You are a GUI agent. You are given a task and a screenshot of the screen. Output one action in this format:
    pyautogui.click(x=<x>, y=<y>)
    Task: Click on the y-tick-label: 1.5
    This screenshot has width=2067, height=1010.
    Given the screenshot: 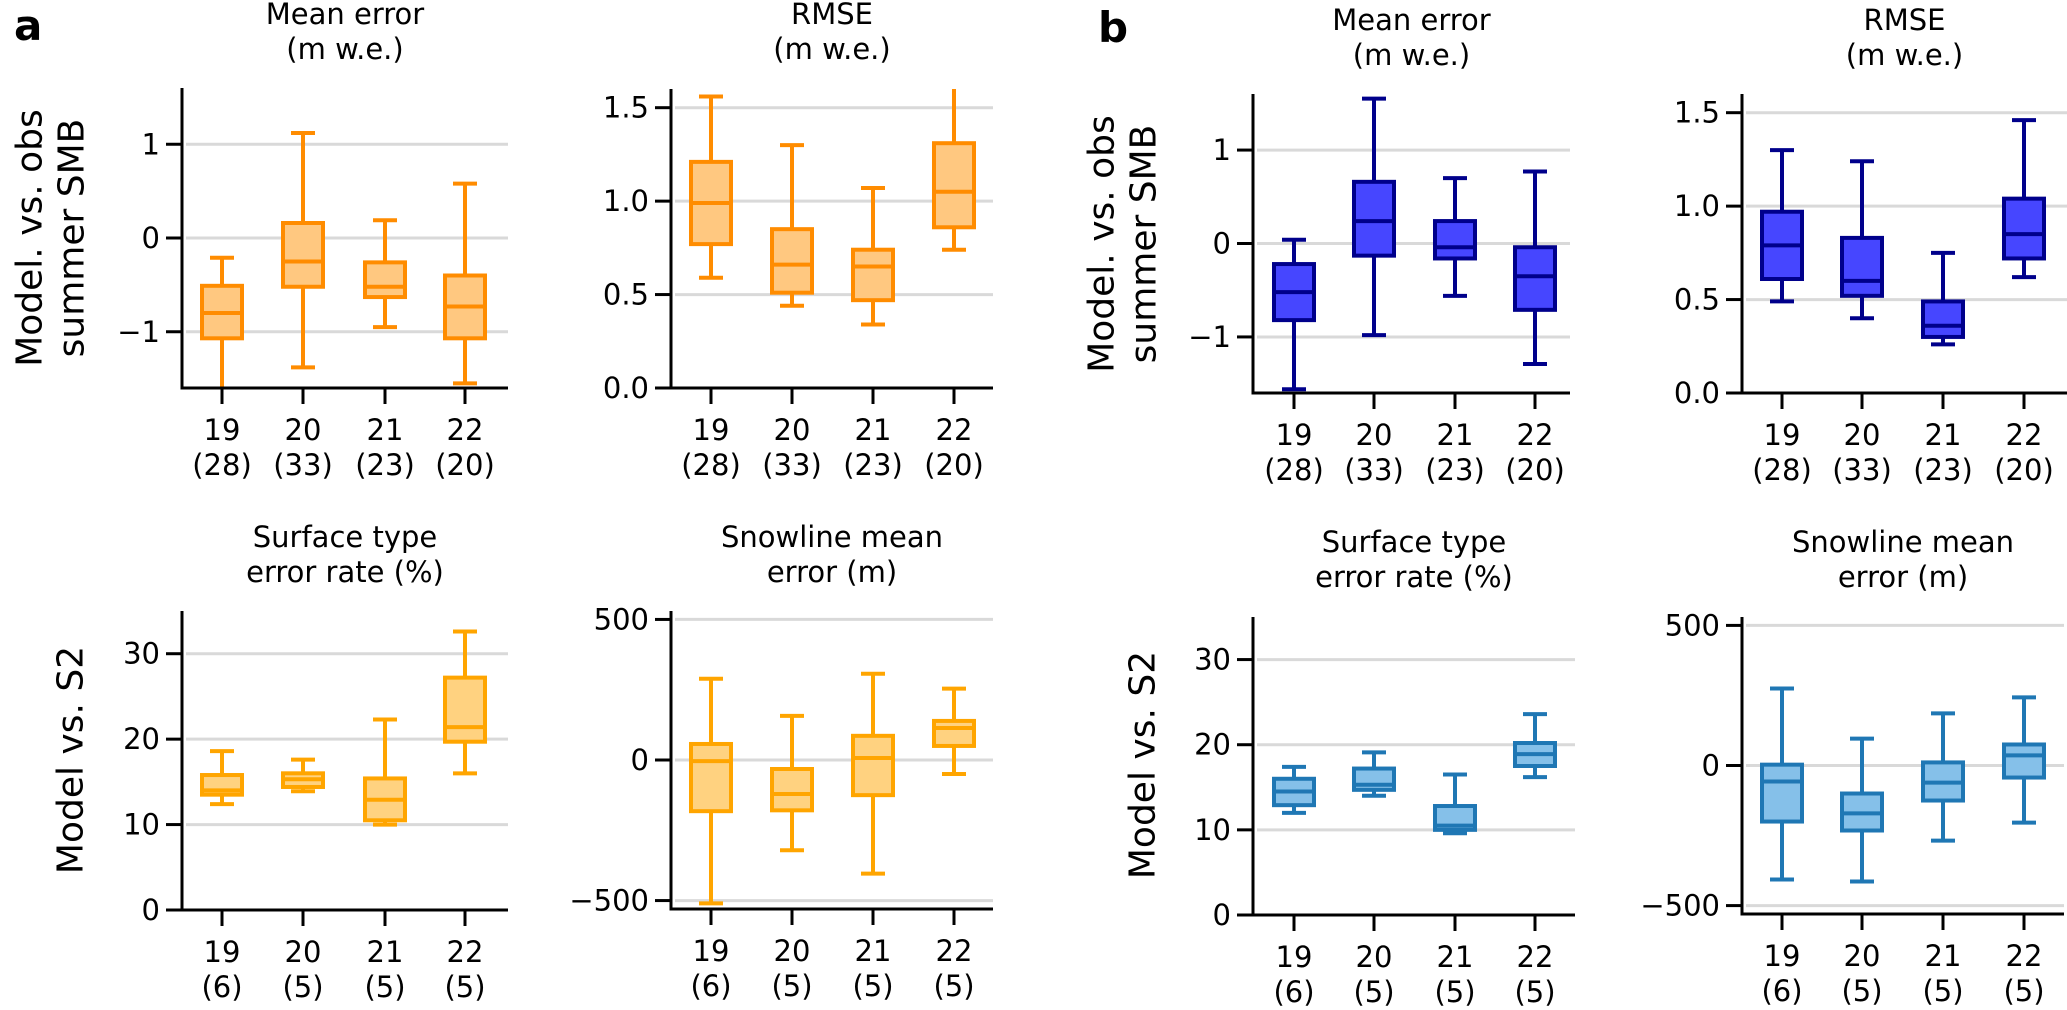 What is the action you would take?
    pyautogui.click(x=626, y=108)
    